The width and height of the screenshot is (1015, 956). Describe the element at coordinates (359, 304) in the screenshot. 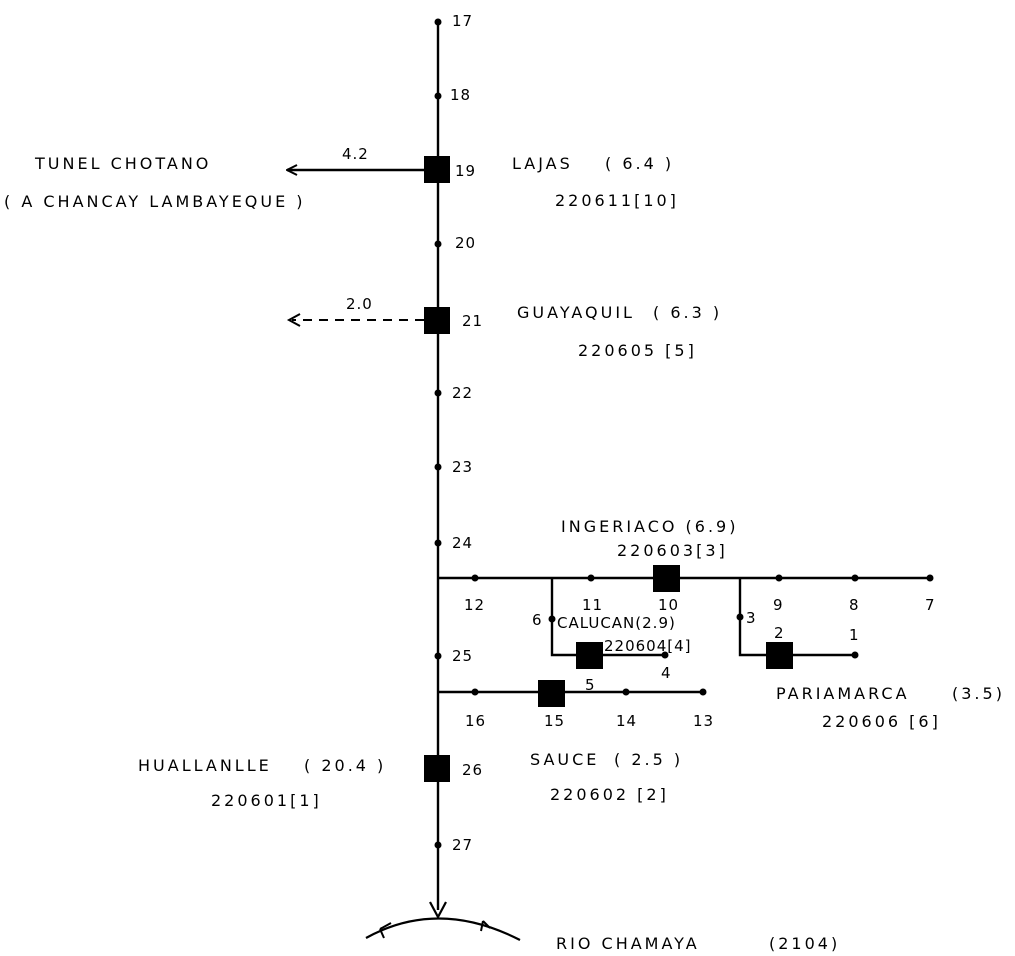

I see `dashed-flow-label: 2.0` at that location.